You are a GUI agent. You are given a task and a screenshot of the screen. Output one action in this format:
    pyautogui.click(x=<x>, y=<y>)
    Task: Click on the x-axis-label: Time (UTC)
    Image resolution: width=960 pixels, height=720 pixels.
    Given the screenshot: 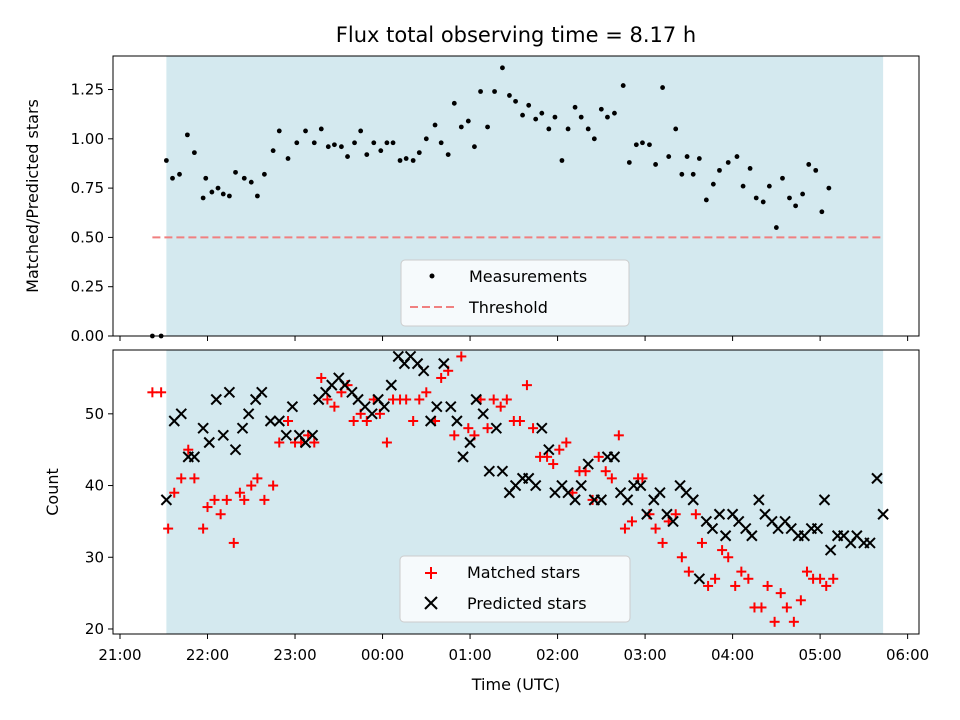 What is the action you would take?
    pyautogui.click(x=515, y=684)
    